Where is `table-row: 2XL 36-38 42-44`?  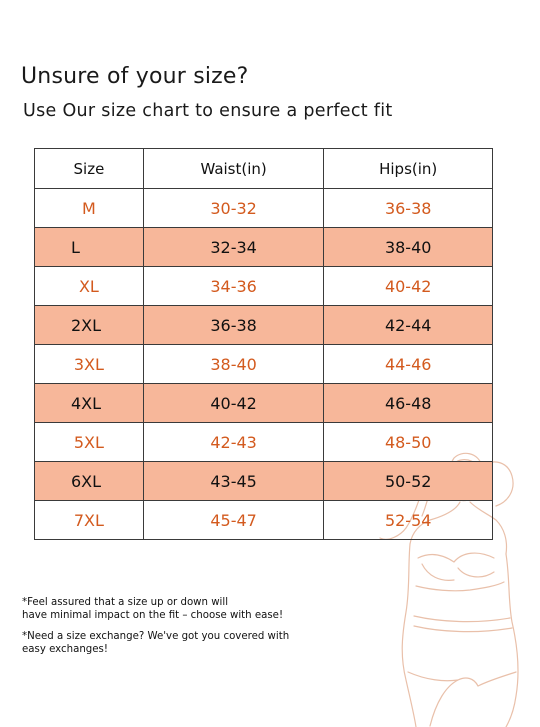
table-row: 2XL 36-38 42-44 is located at coordinates (263, 325).